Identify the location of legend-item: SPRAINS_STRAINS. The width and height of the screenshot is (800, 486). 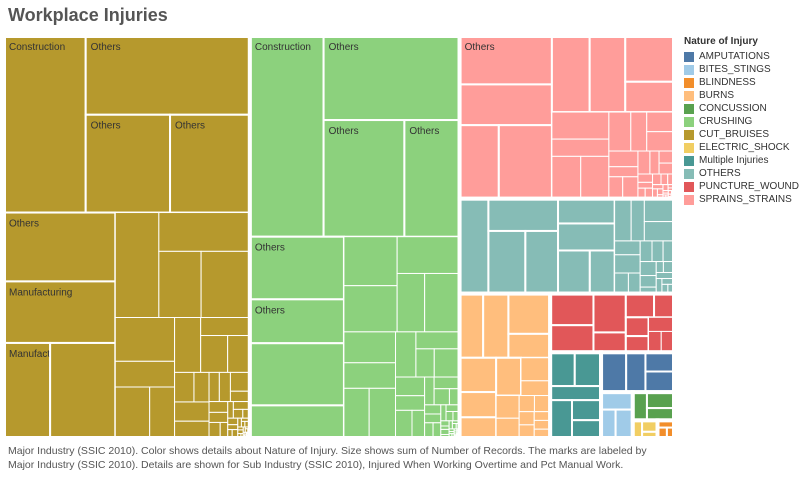
(740, 199).